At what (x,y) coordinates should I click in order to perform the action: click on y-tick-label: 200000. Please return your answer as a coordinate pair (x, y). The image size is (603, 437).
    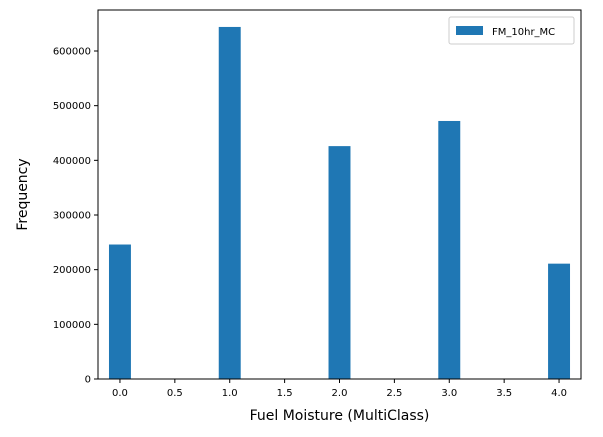
    Looking at the image, I should click on (72, 270).